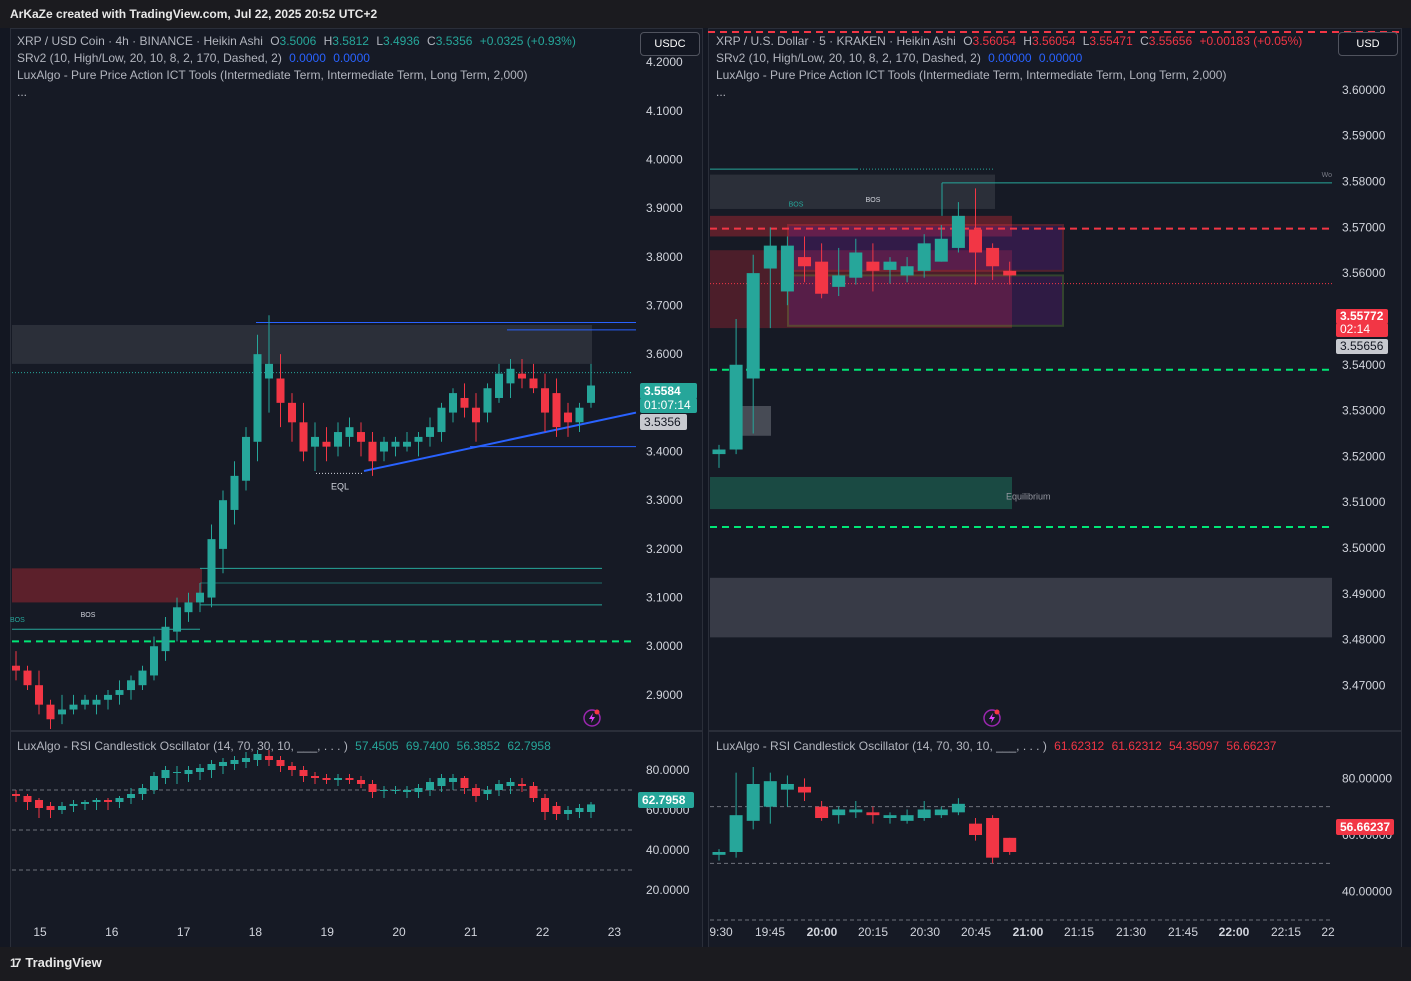 This screenshot has height=981, width=1411. I want to click on left-osc-tag-bg, so click(666, 800).